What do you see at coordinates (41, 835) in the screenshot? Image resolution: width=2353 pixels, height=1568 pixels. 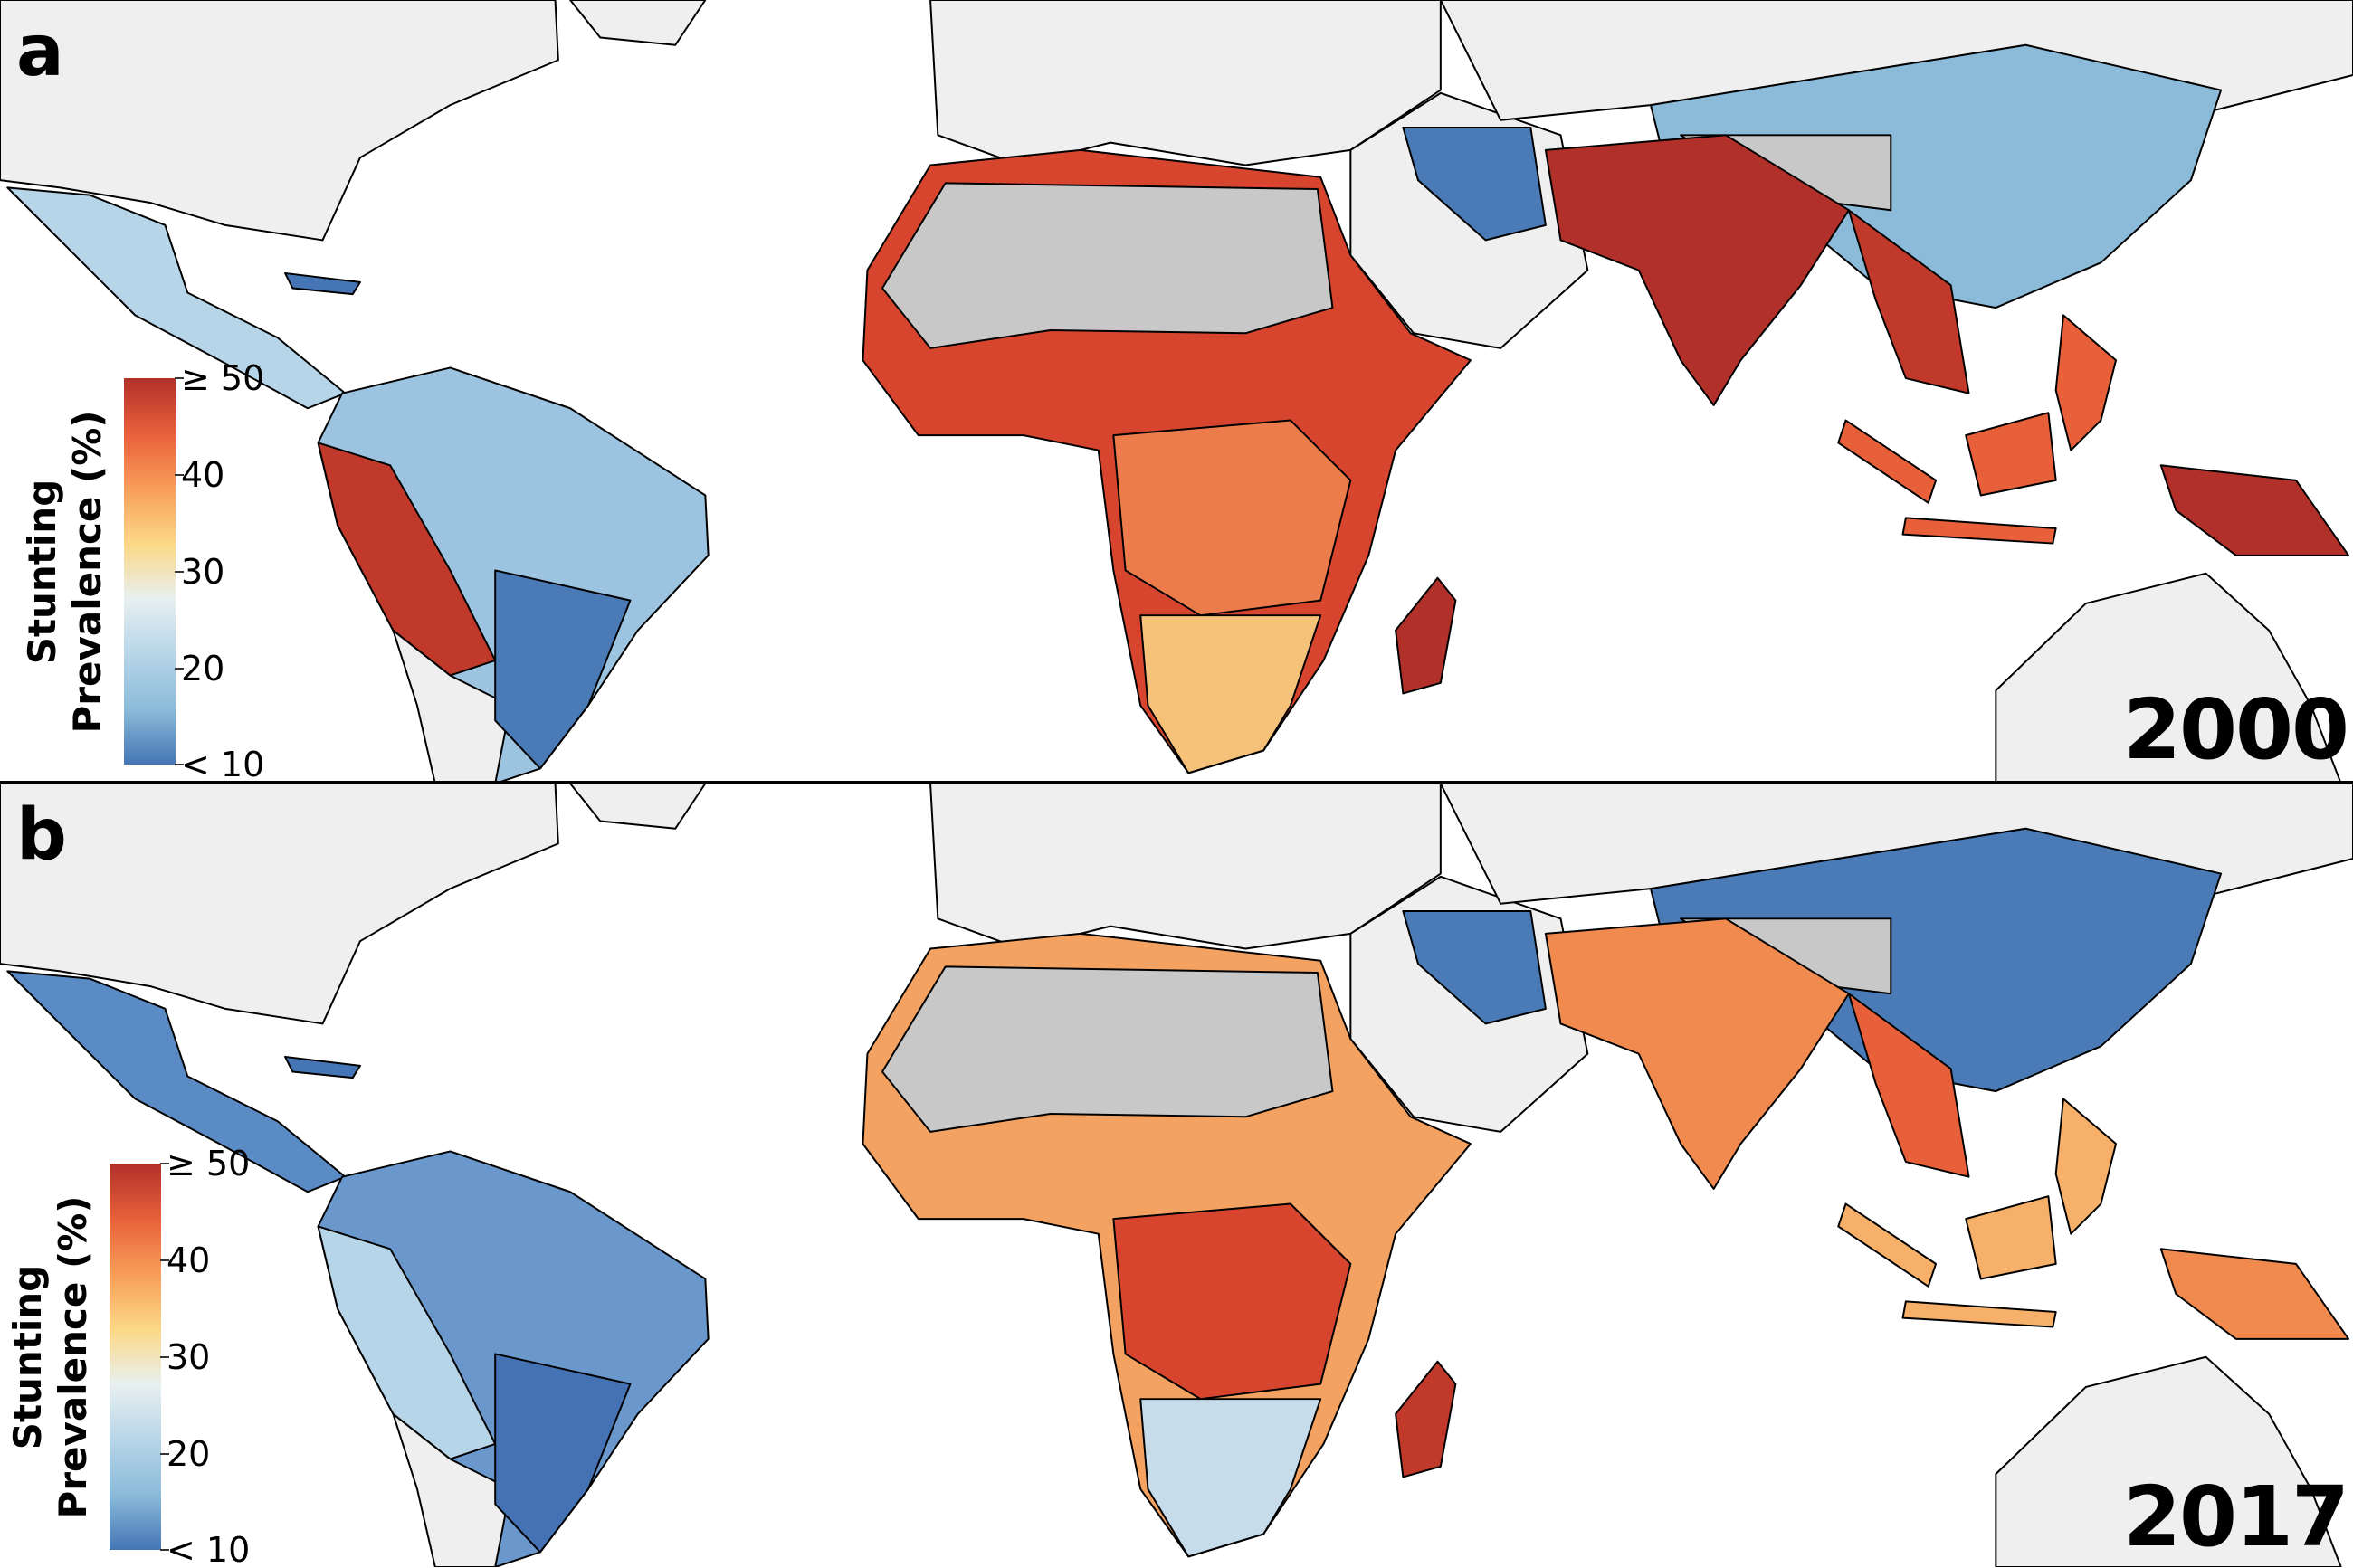 I see `panel-label: b` at bounding box center [41, 835].